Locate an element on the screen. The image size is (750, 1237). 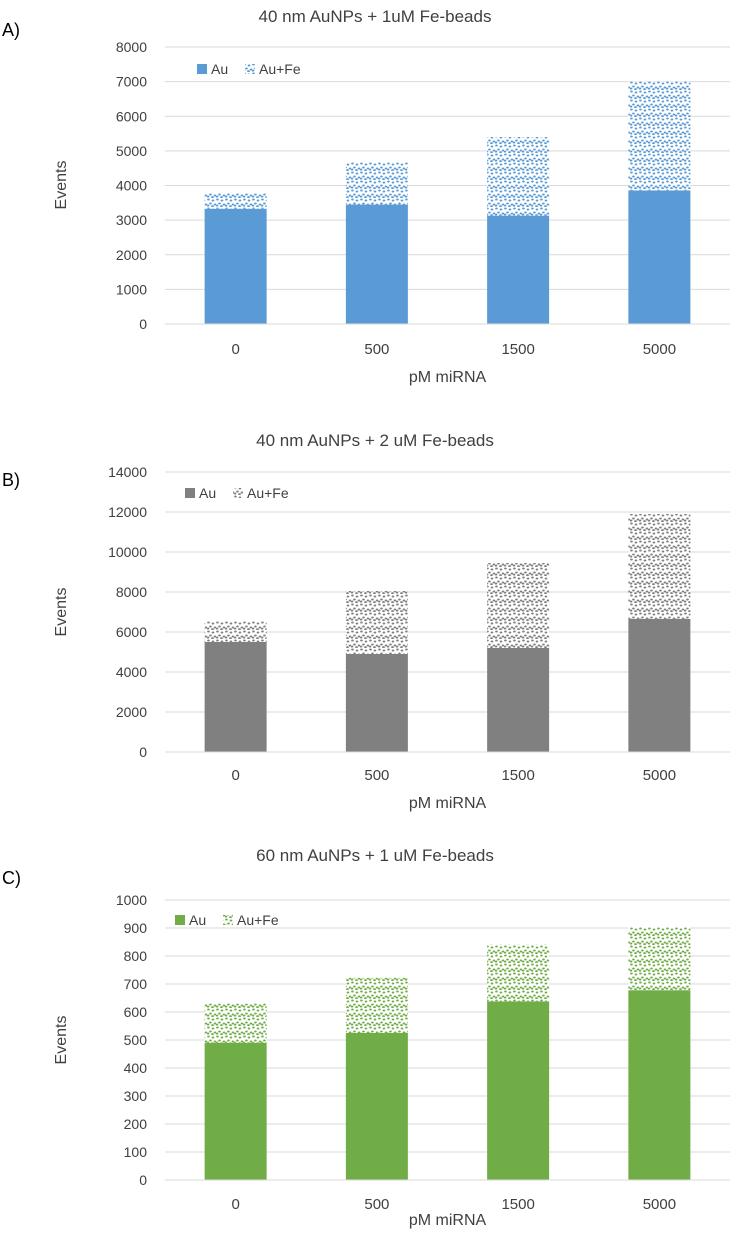
y-tick-label: 3000 is located at coordinates (131, 220).